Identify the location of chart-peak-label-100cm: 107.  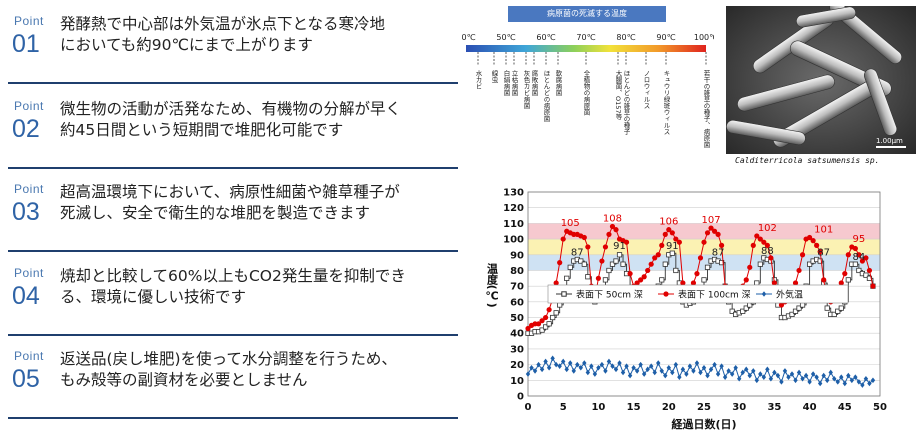
(710, 220).